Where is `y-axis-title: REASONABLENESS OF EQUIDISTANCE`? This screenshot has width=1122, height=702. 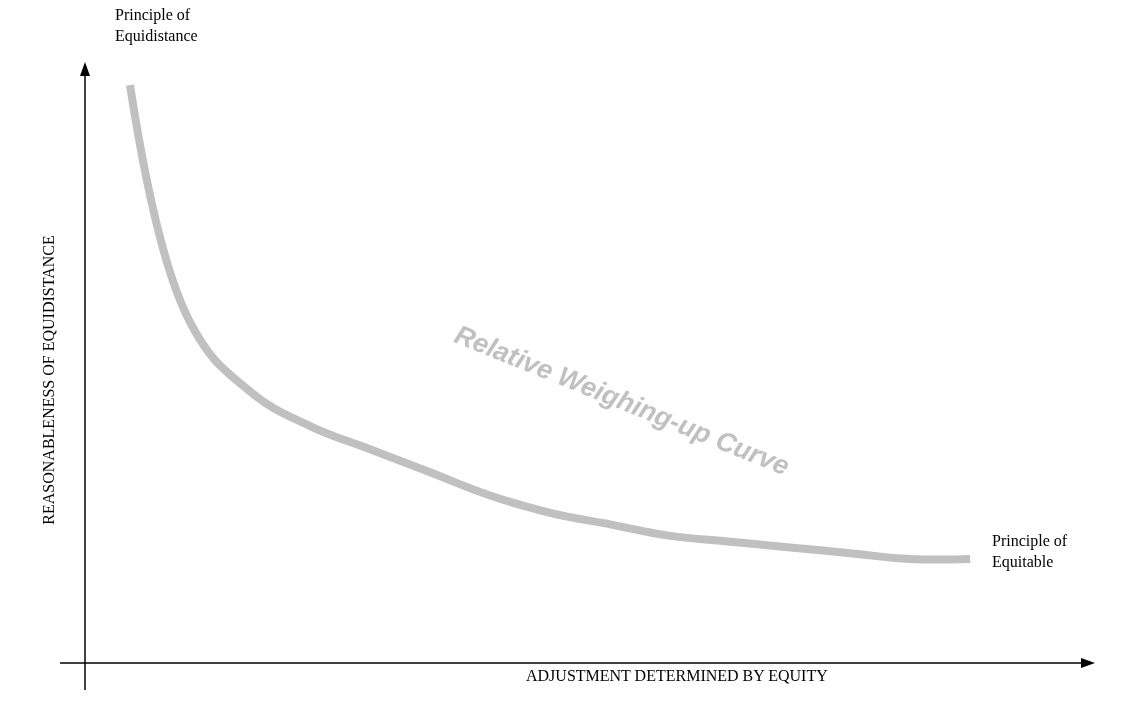
y-axis-title: REASONABLENESS OF EQUIDISTANCE is located at coordinates (49, 380).